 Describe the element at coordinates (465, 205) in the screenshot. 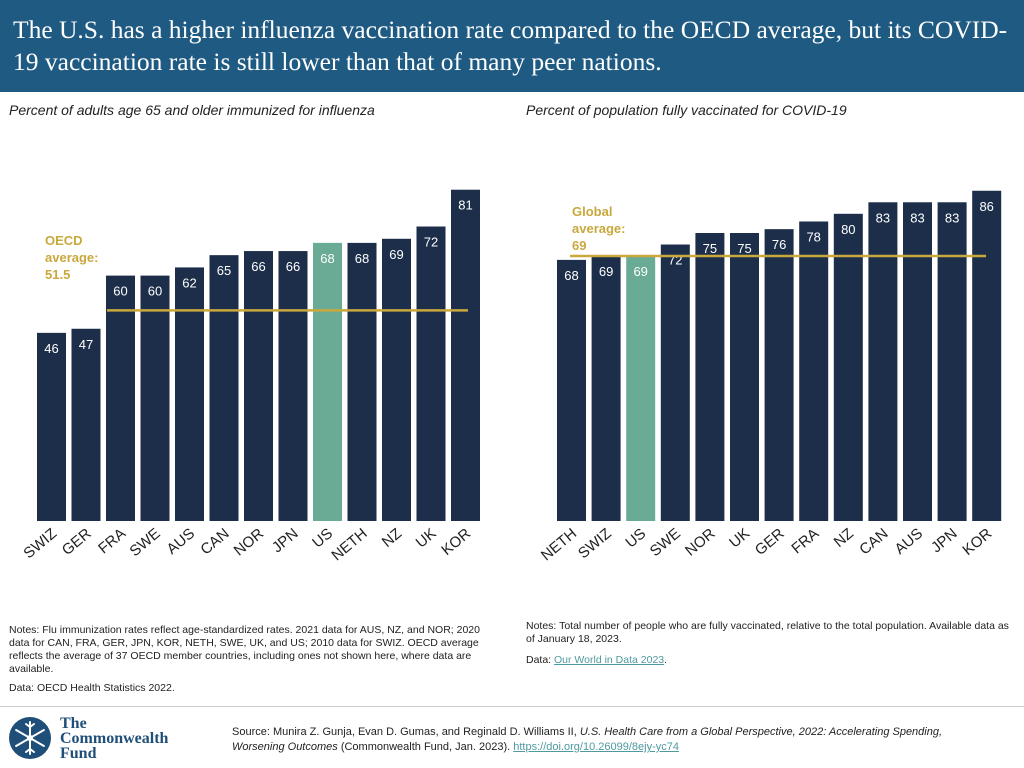

I see `flu-value-kor: 81` at that location.